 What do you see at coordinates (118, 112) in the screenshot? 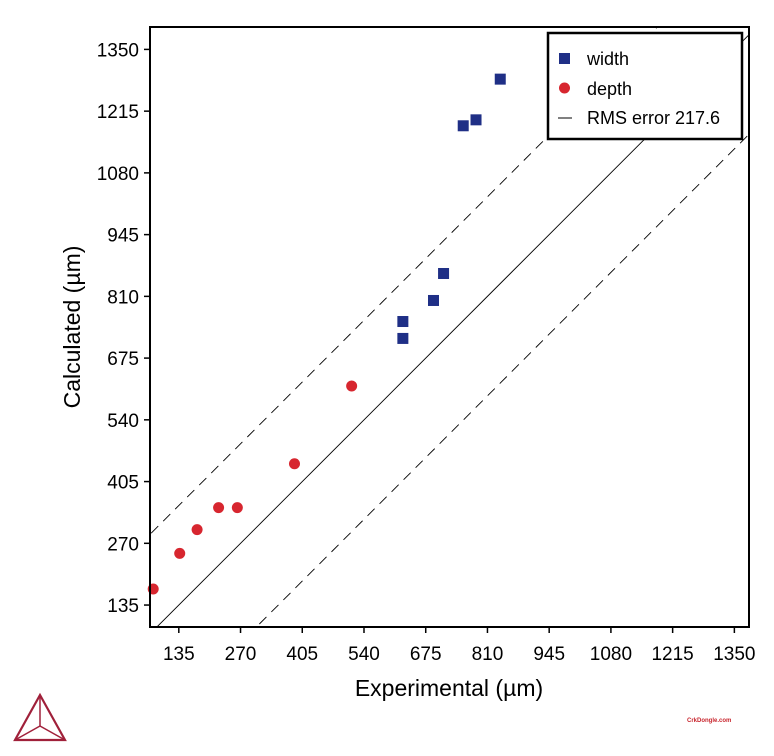
I see `y-tick-label: 1215` at bounding box center [118, 112].